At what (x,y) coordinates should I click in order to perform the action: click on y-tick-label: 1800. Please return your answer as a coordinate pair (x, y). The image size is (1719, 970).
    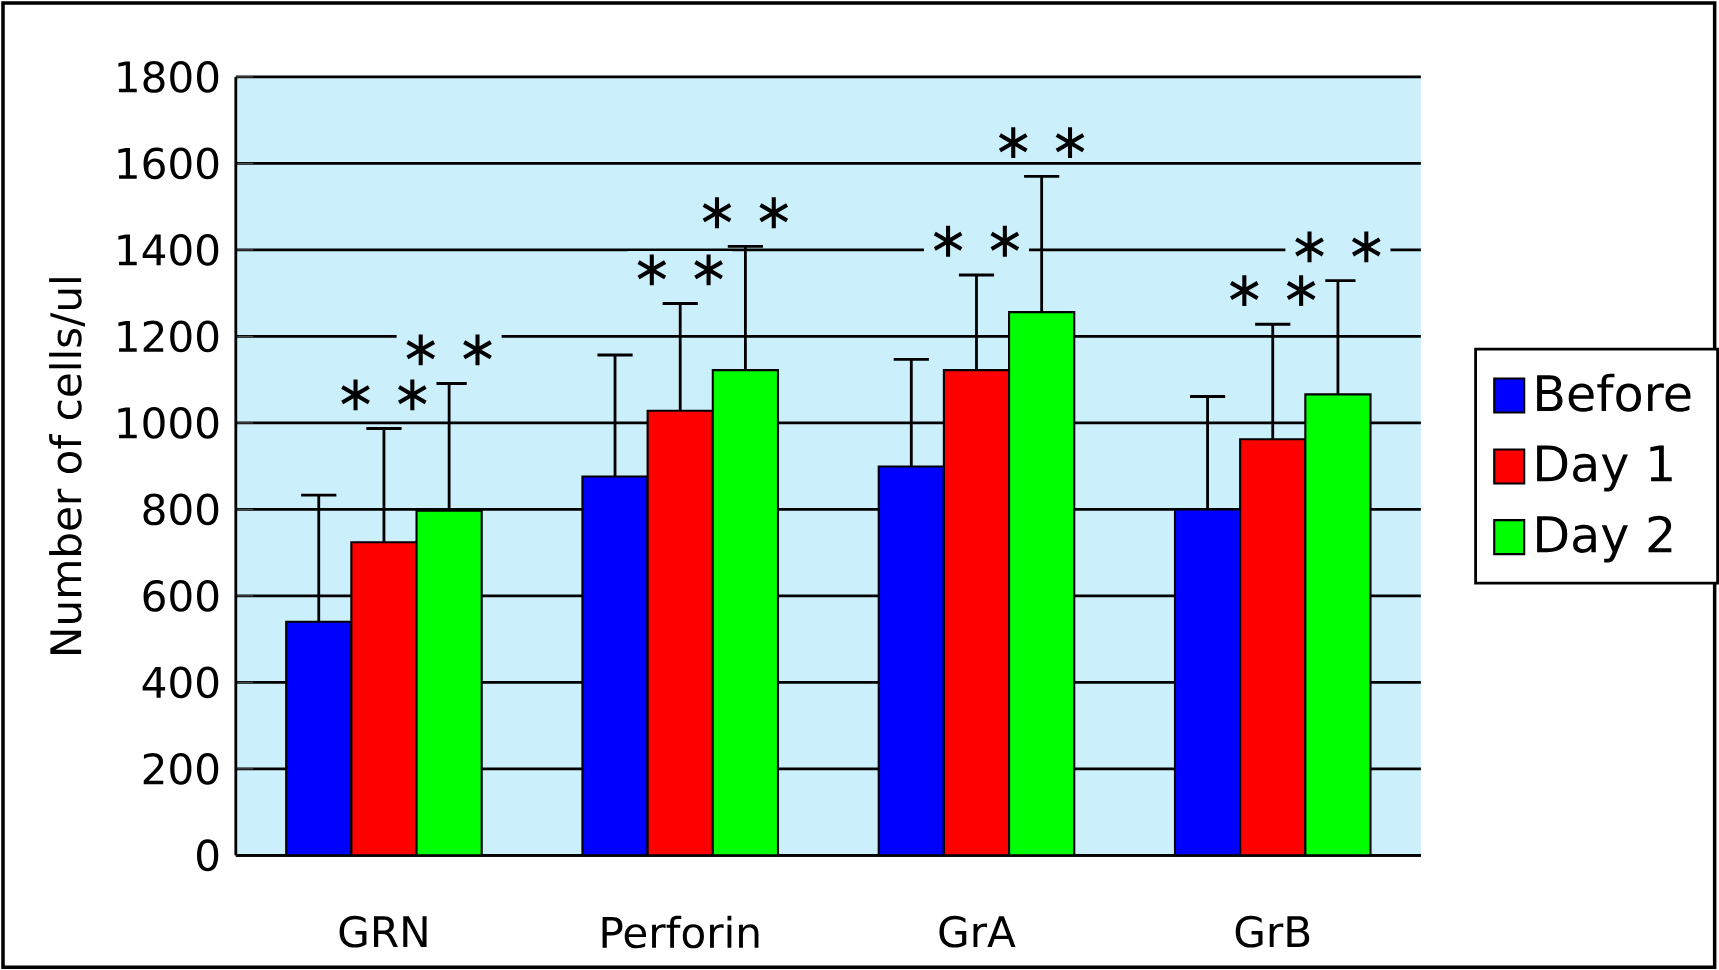
    Looking at the image, I should click on (168, 76).